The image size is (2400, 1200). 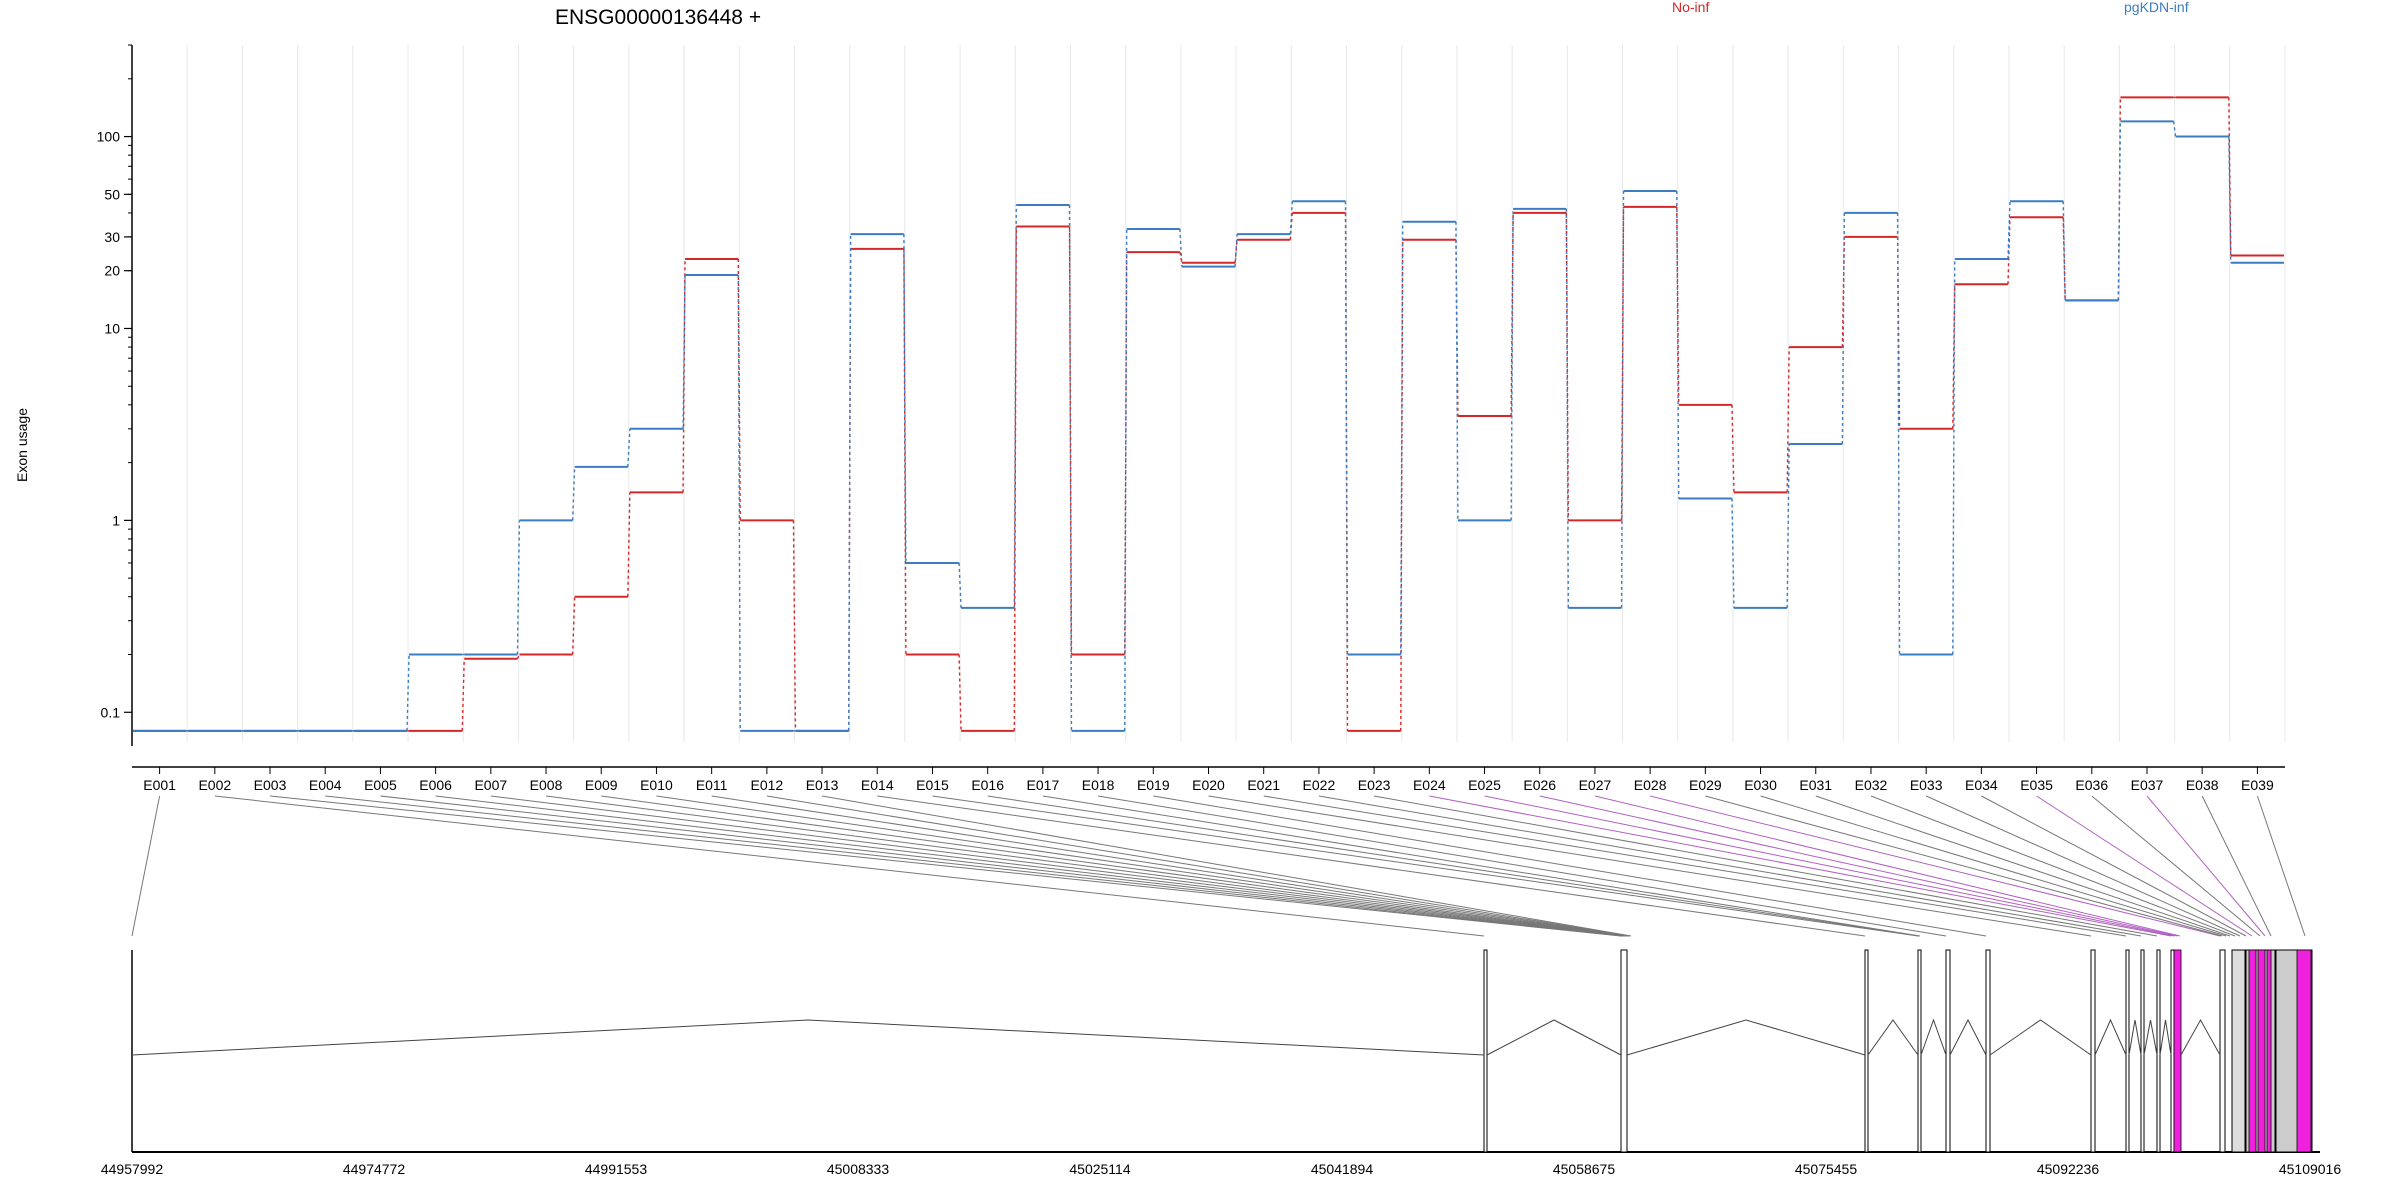 What do you see at coordinates (270, 785) in the screenshot?
I see `x-tick-label: E003` at bounding box center [270, 785].